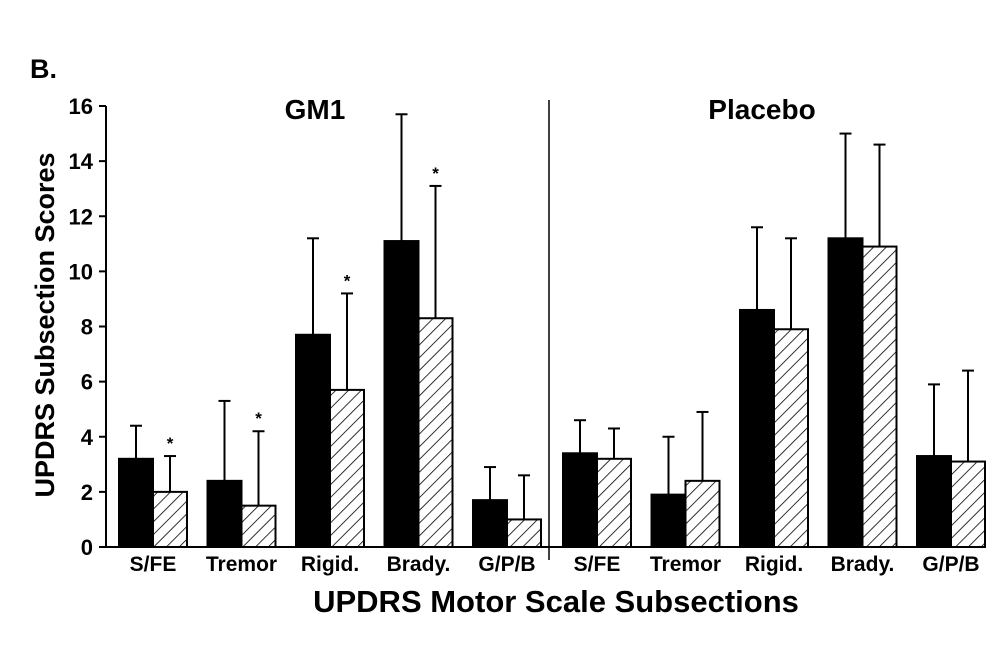 The width and height of the screenshot is (1007, 666). I want to click on x-axis-label: UPDRS Motor Scale Subsections, so click(556, 601).